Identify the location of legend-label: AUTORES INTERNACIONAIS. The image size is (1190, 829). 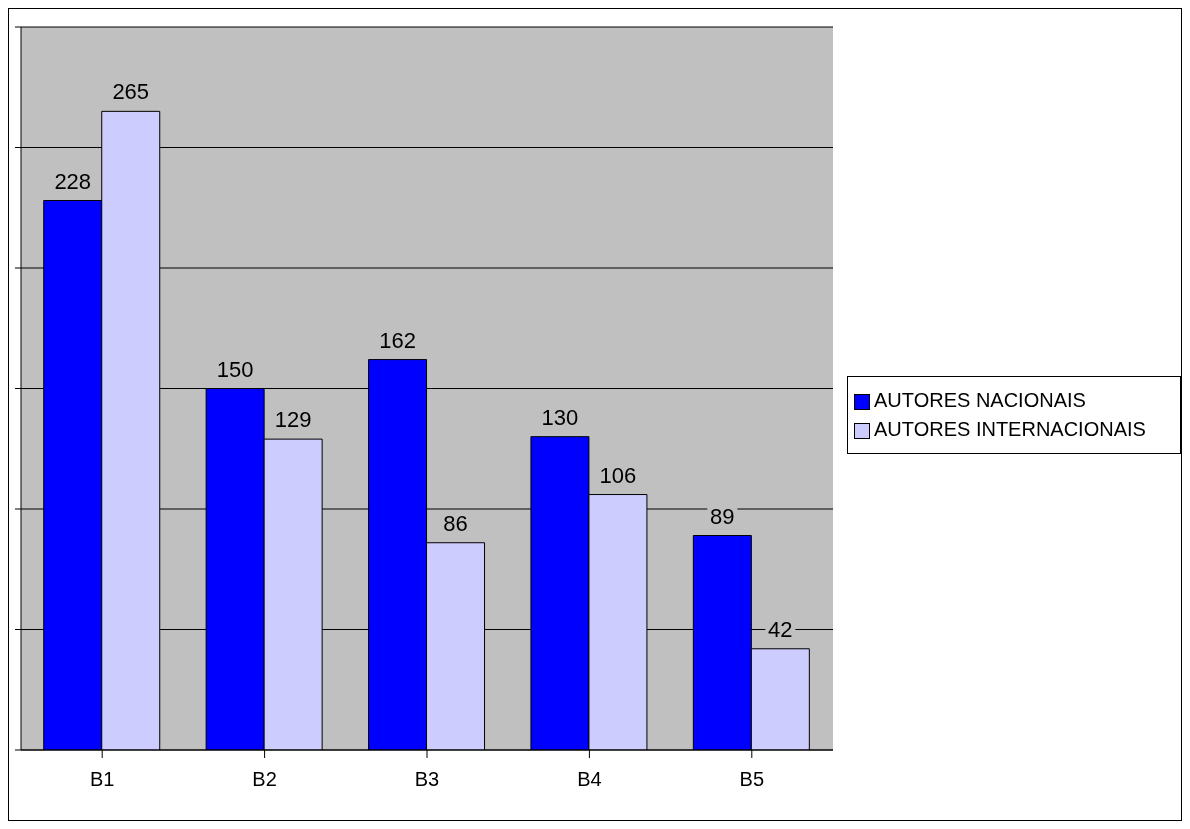
(1010, 429).